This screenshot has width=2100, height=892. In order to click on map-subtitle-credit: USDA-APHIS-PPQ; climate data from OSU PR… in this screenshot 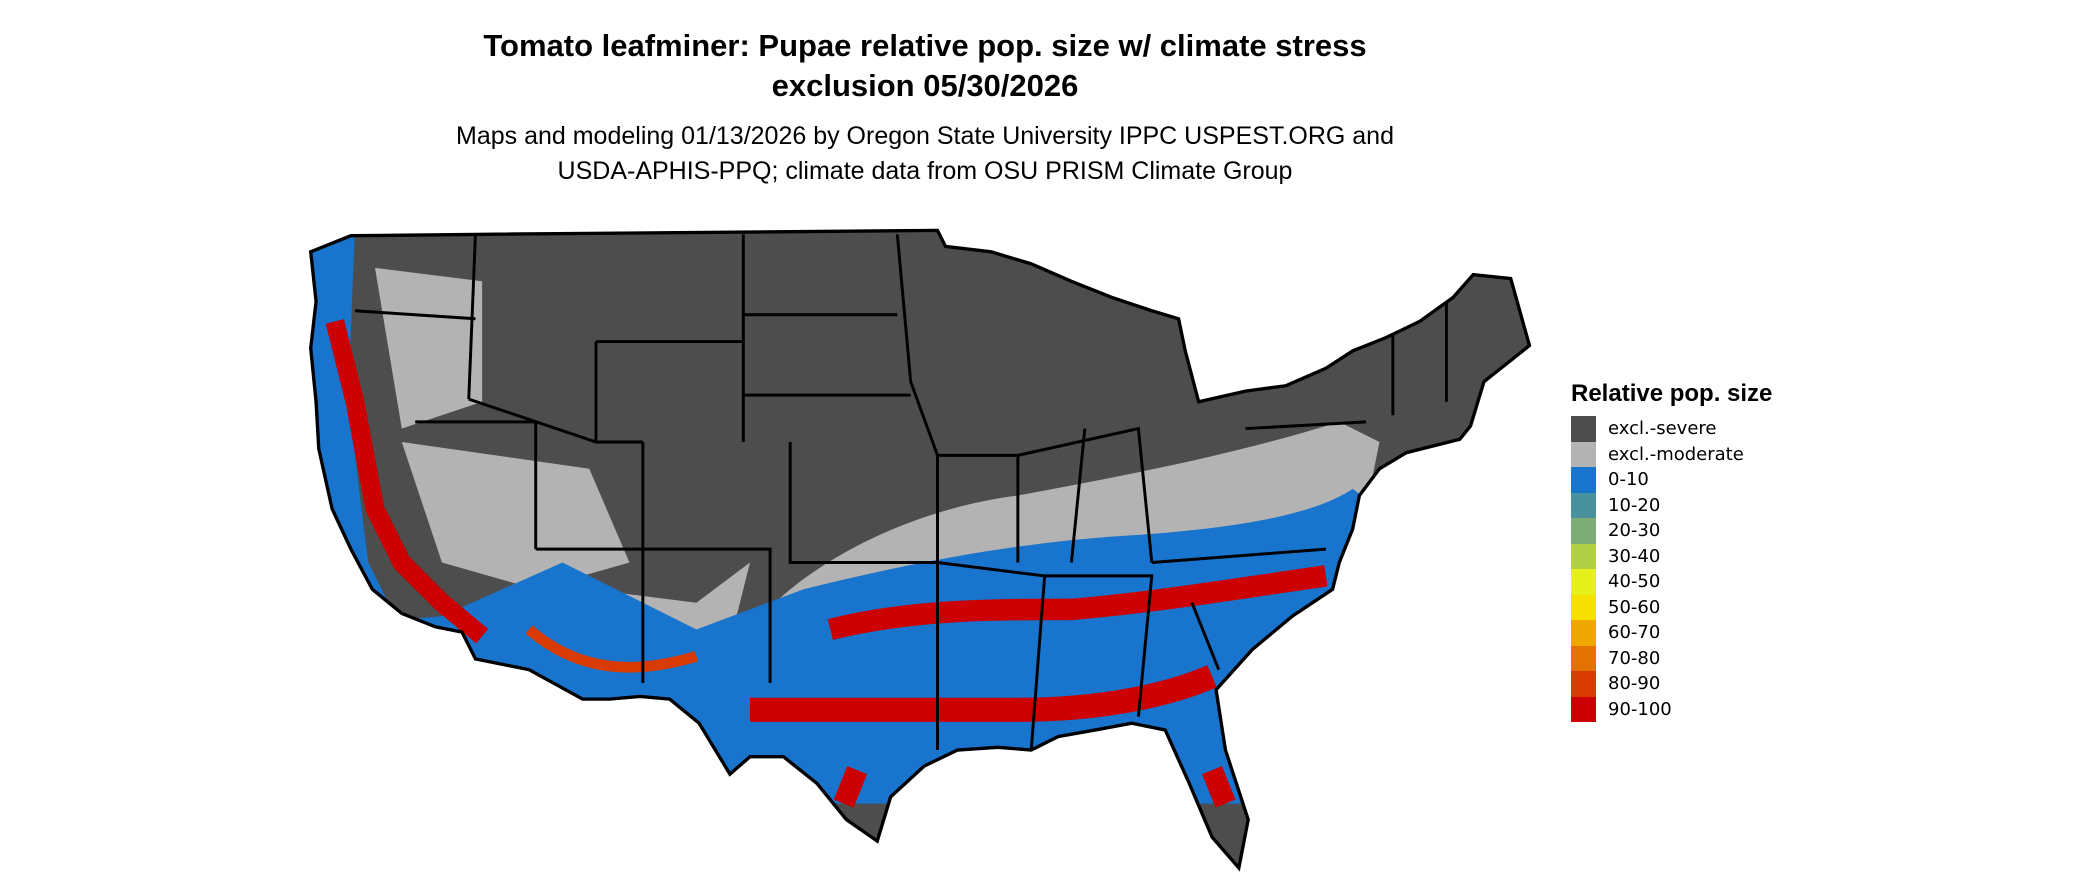, I will do `click(925, 171)`.